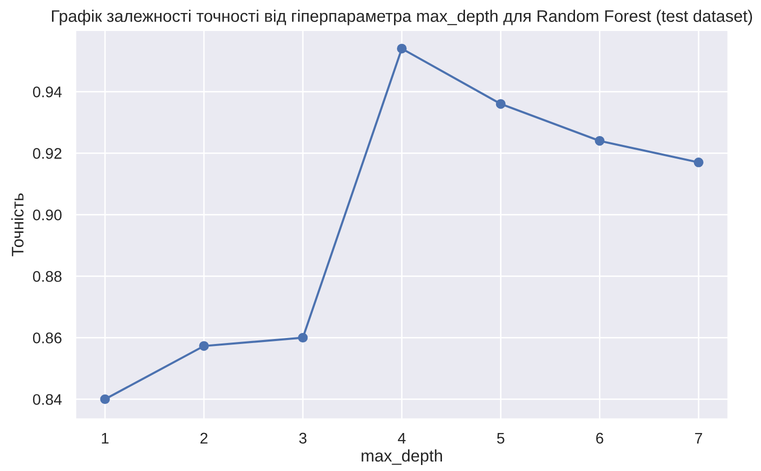  Describe the element at coordinates (47, 215) in the screenshot. I see `y-tick-label: 0.90` at that location.